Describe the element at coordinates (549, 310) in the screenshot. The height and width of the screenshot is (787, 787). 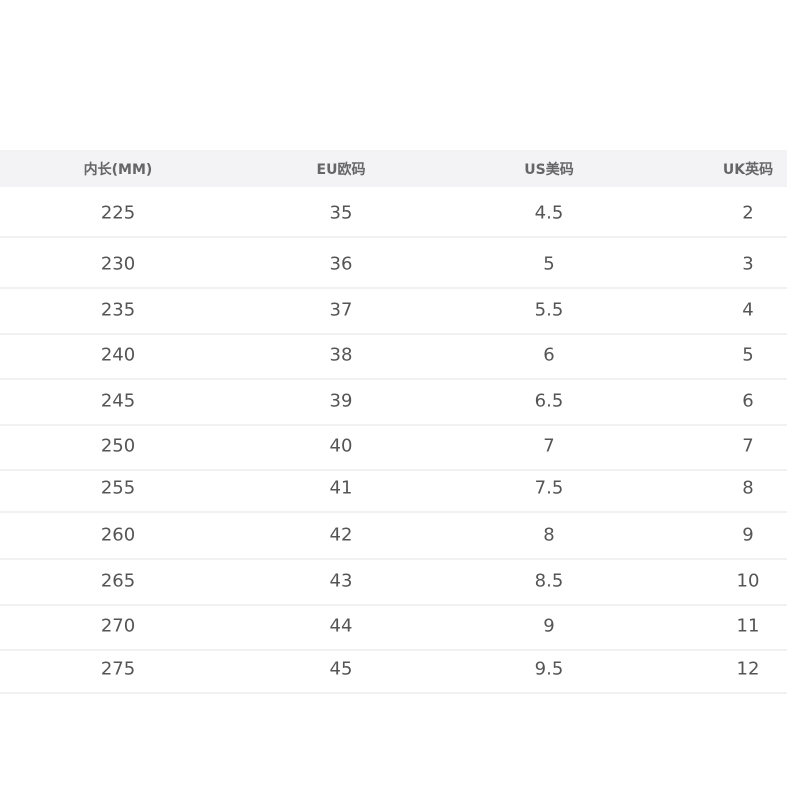
I see `table-cell: 5.5` at that location.